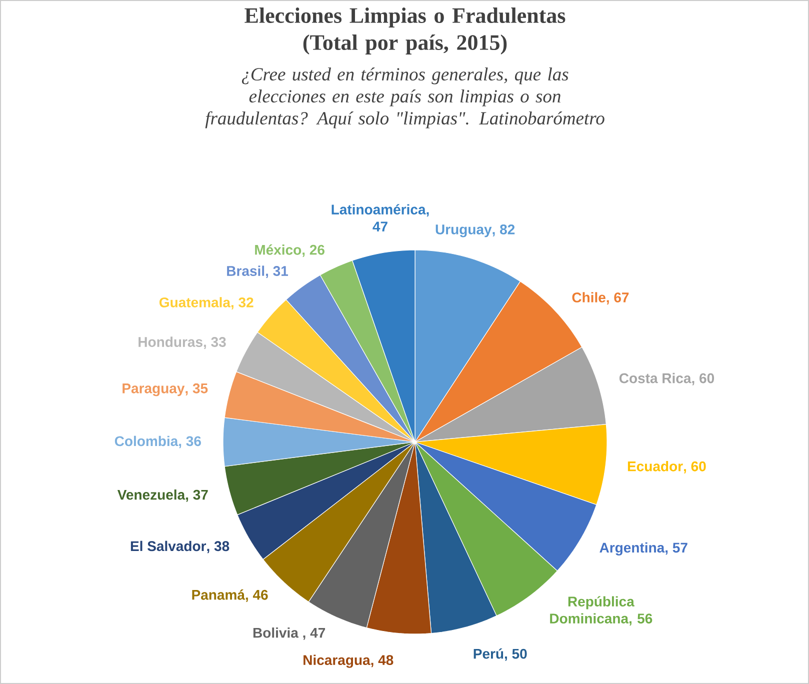  What do you see at coordinates (153, 390) in the screenshot?
I see `slice-label: Paraguay` at bounding box center [153, 390].